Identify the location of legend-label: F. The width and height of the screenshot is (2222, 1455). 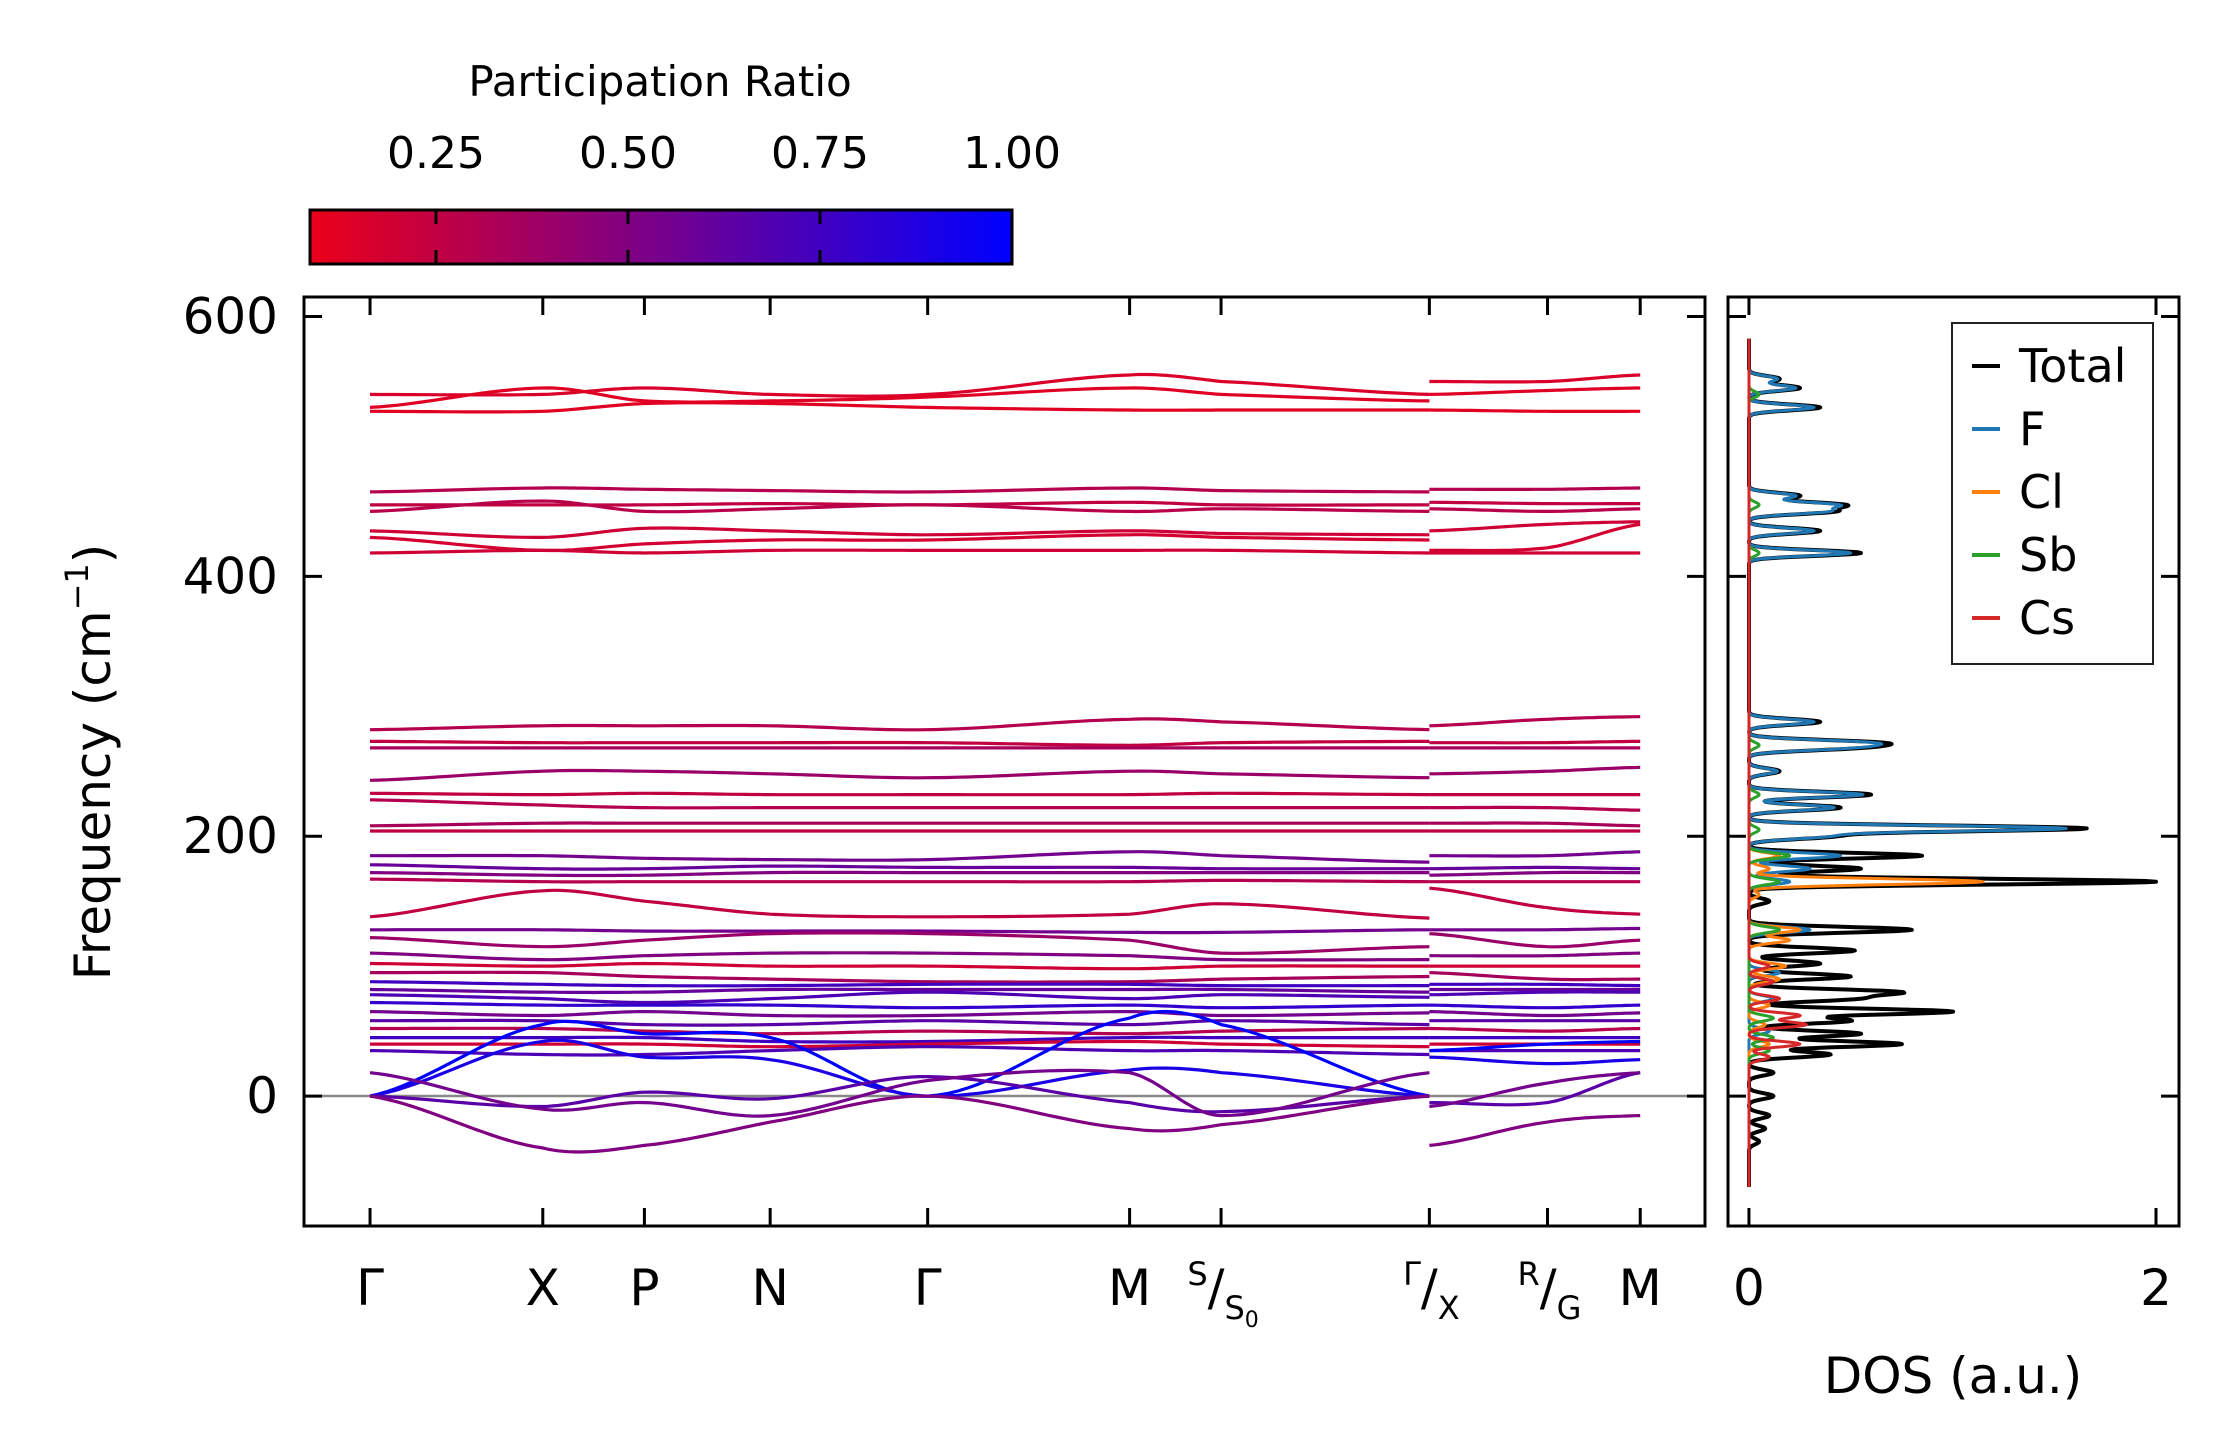
(2032, 429).